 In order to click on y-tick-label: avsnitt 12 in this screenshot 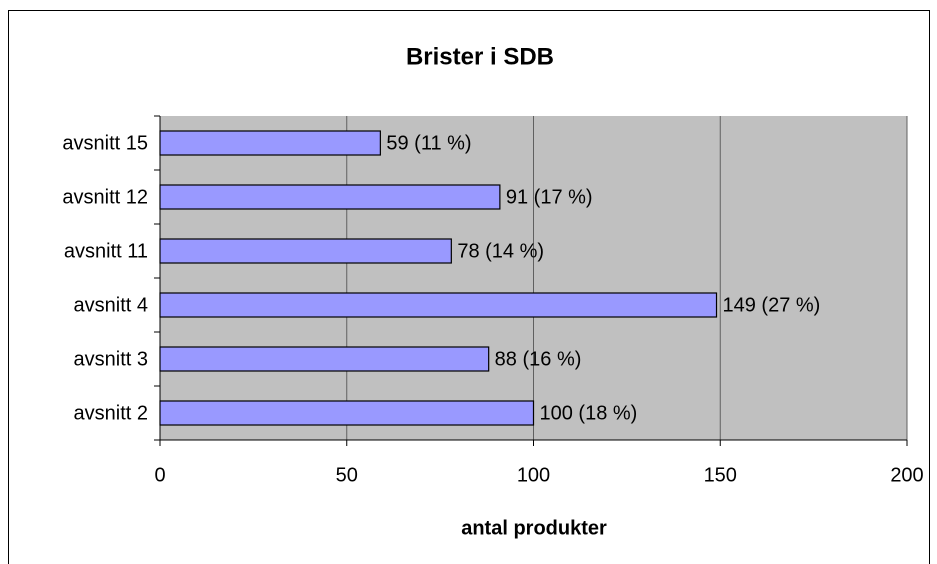, I will do `click(105, 197)`.